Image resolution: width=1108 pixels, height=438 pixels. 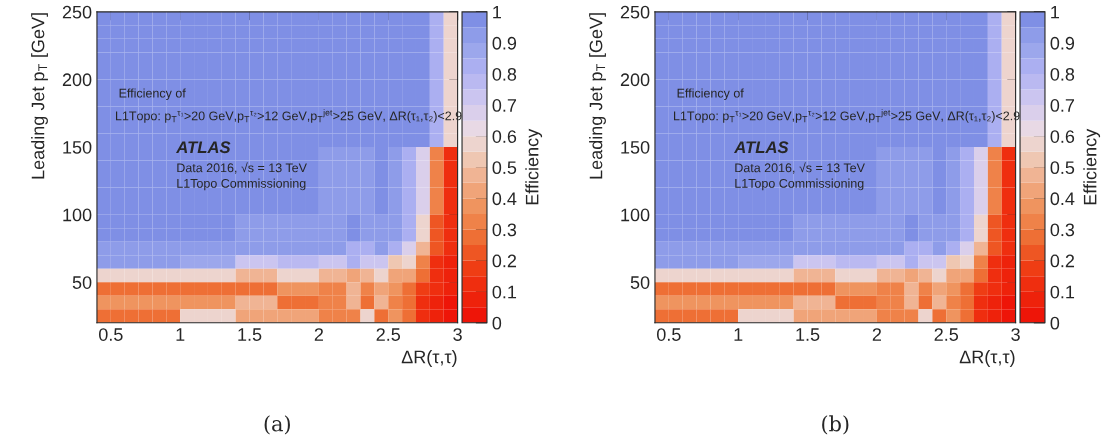 I want to click on text: (a), so click(x=277, y=425).